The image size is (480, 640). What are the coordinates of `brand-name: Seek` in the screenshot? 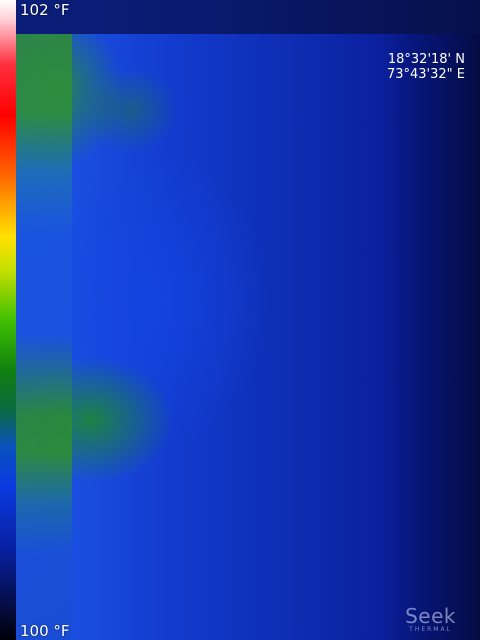 It's located at (430, 616).